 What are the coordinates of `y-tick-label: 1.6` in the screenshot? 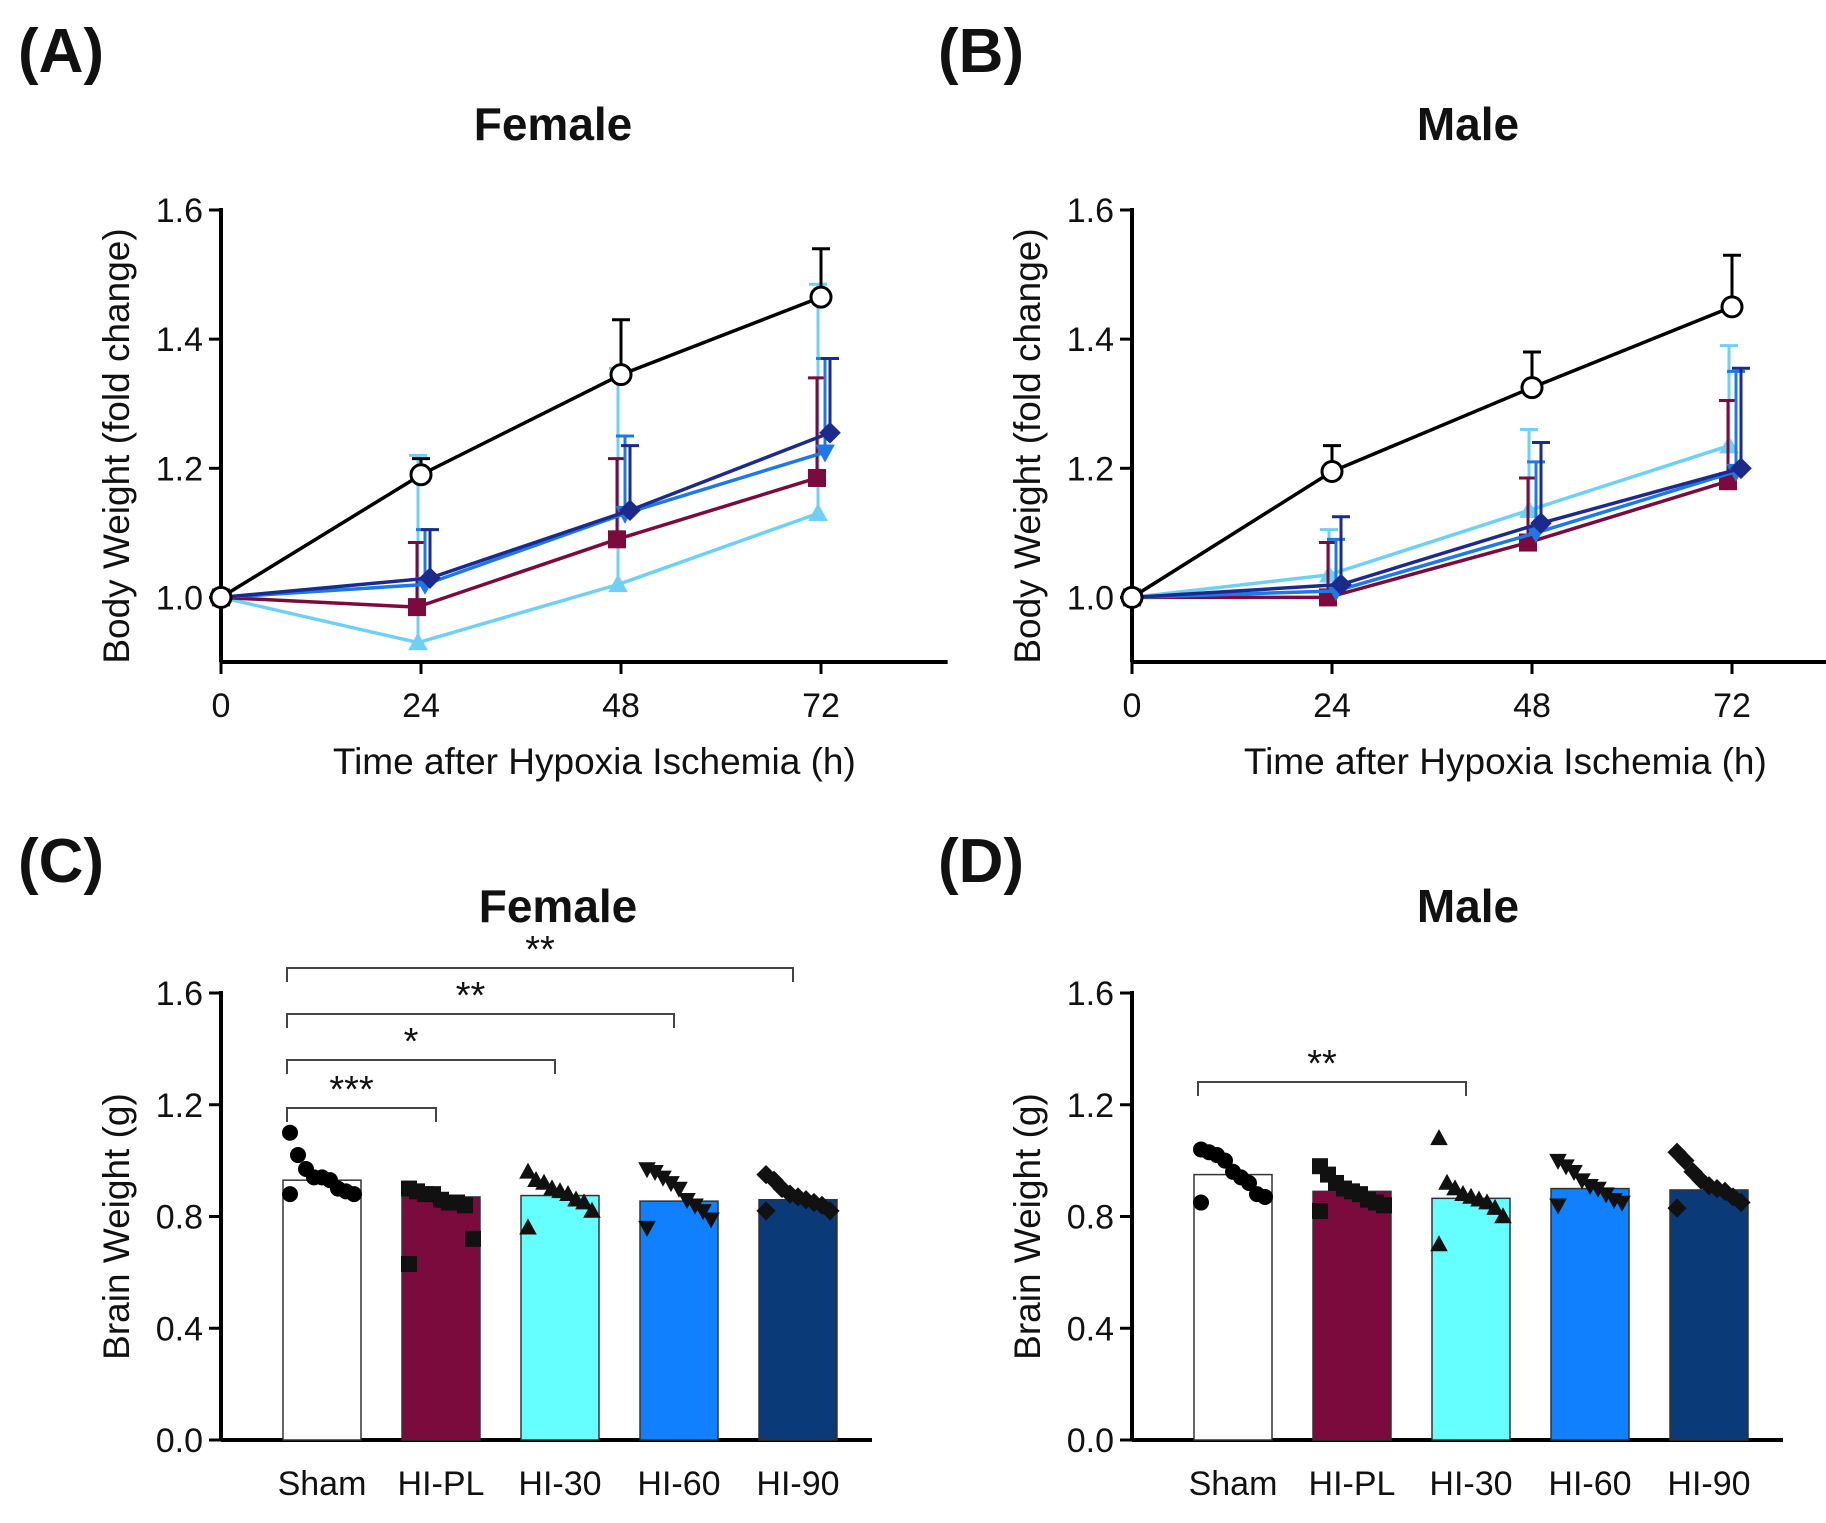 It's located at (1090, 994).